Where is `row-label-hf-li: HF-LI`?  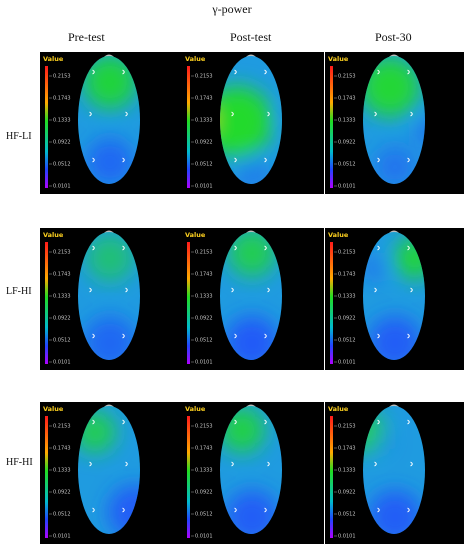
row-label-hf-li: HF-LI is located at coordinates (19, 136).